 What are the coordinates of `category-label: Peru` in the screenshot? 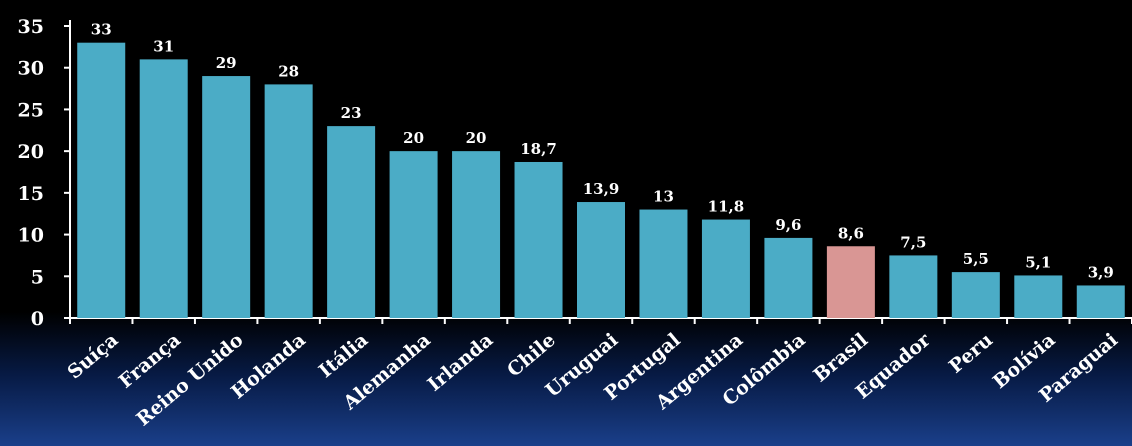 It's located at (971, 353).